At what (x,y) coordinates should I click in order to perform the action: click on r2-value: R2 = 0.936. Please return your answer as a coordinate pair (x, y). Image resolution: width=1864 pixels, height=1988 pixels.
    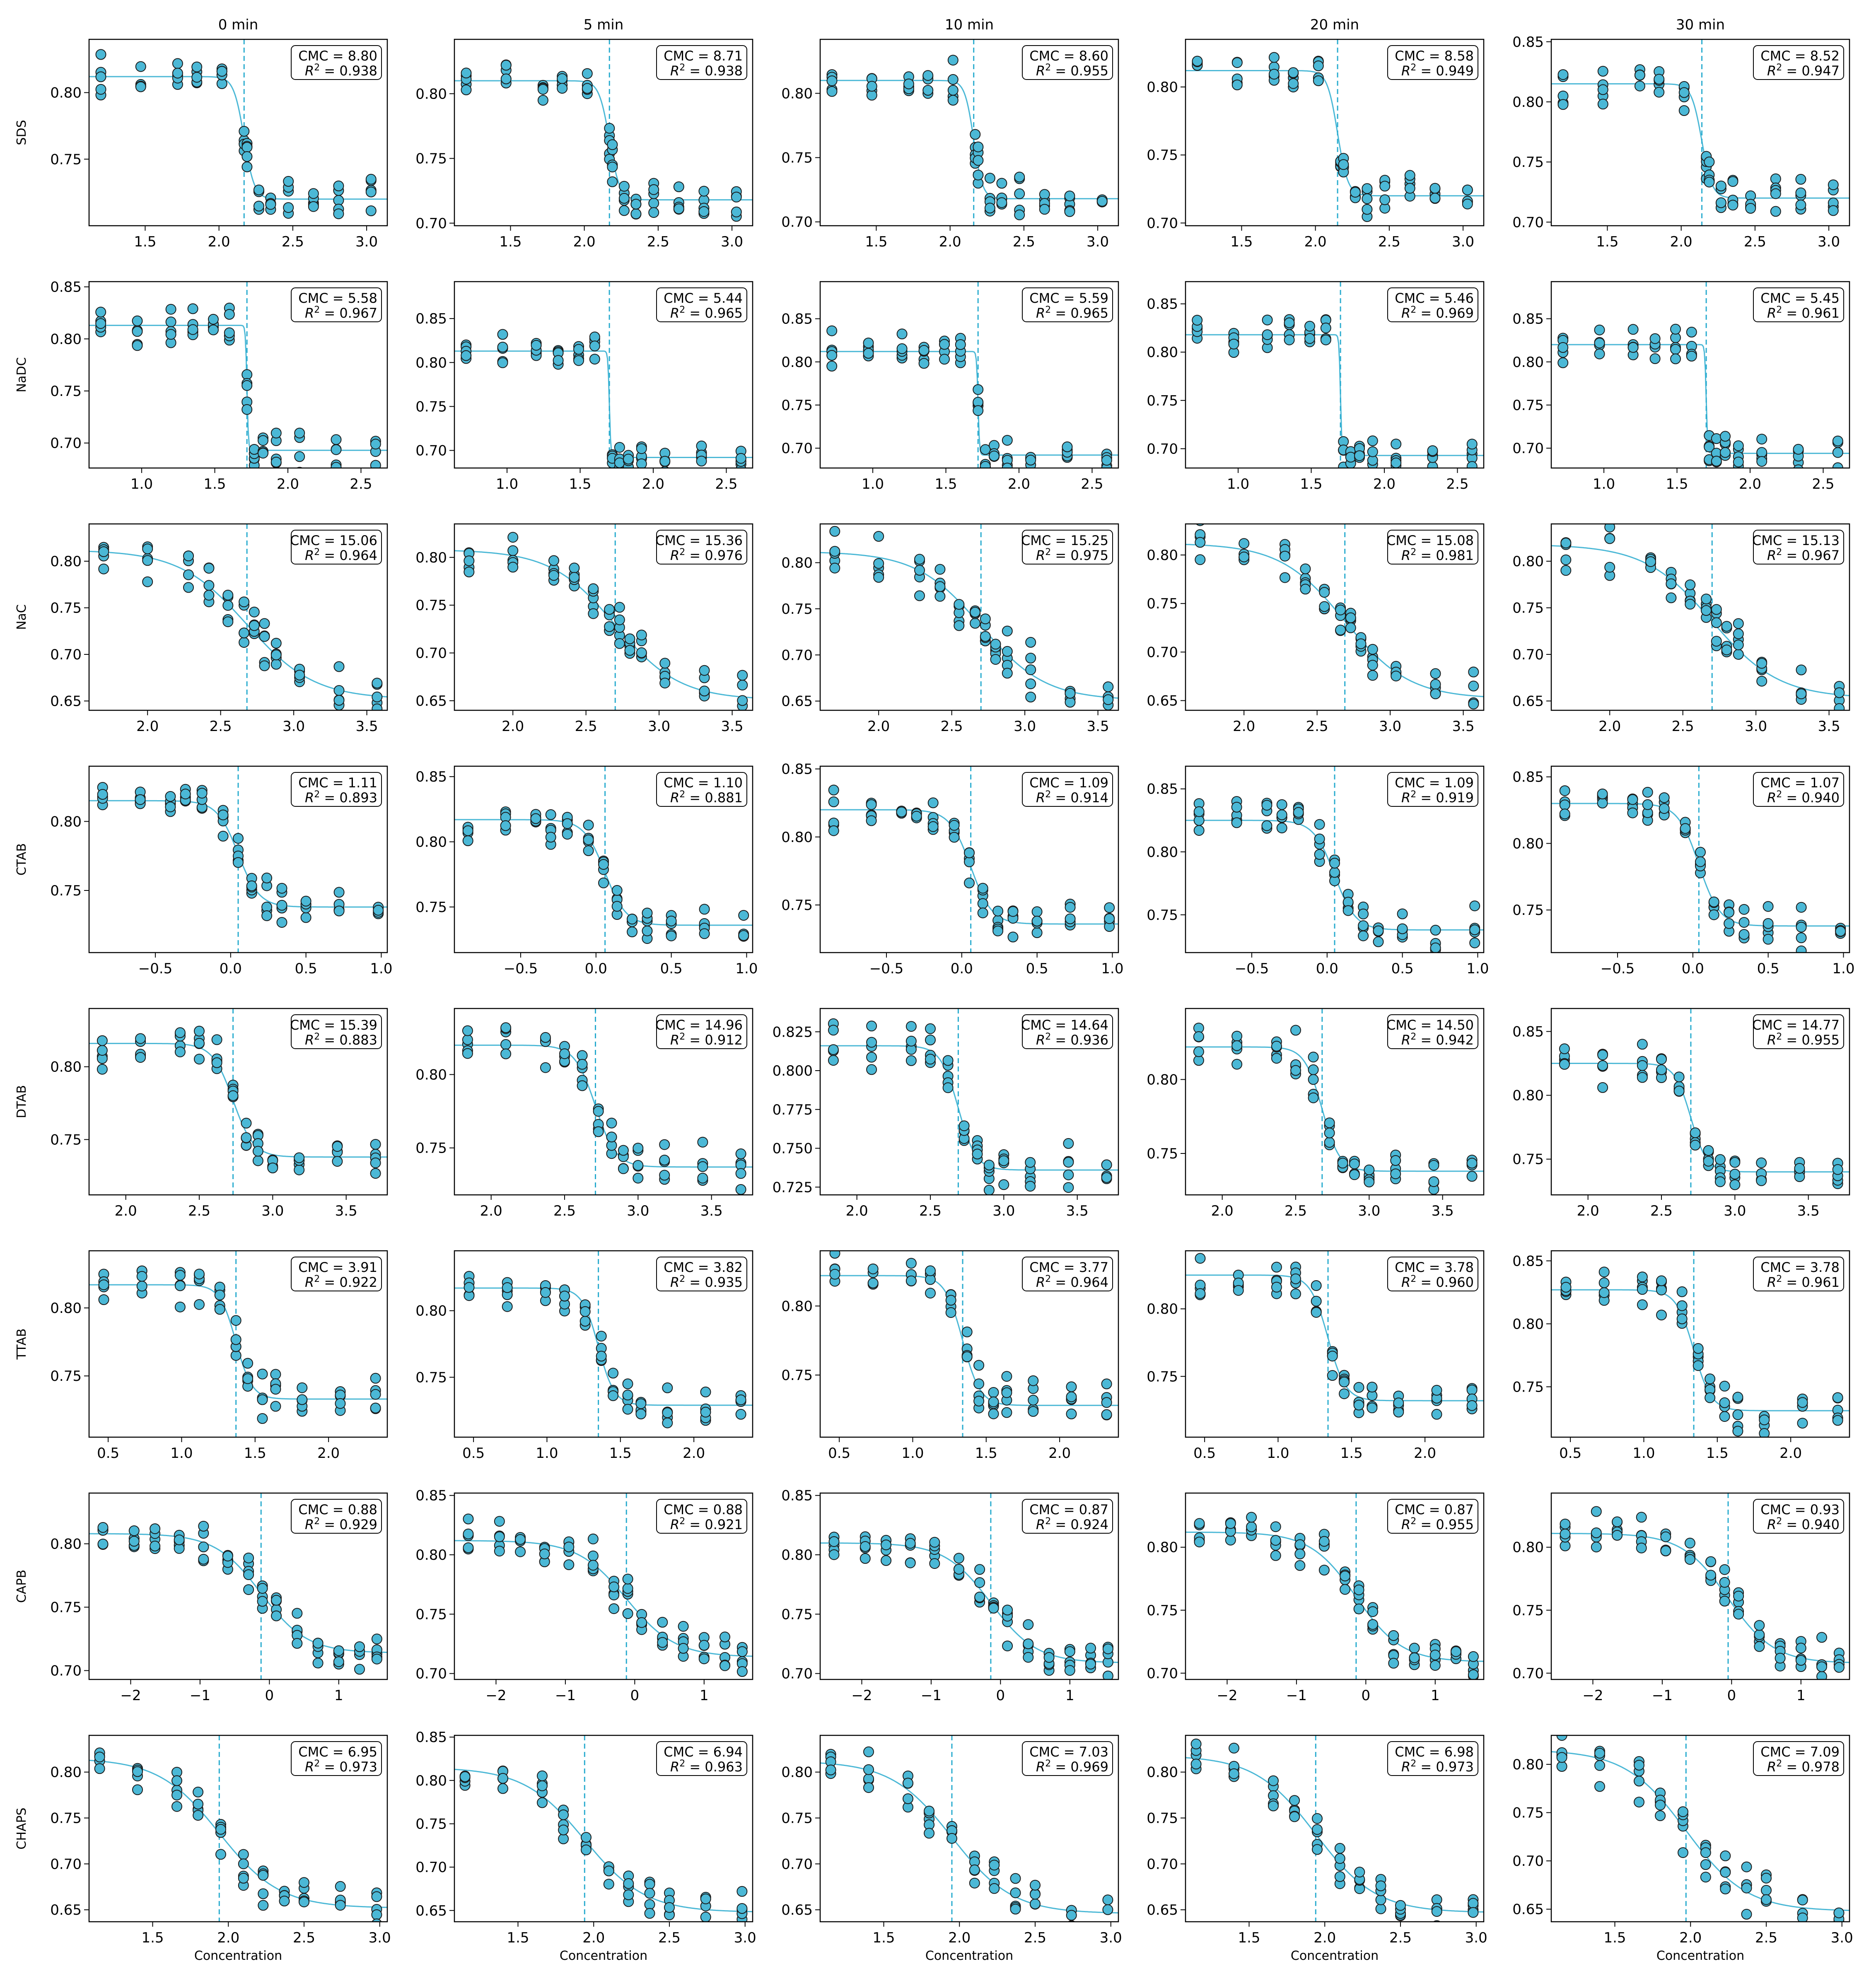
    Looking at the image, I should click on (1072, 1040).